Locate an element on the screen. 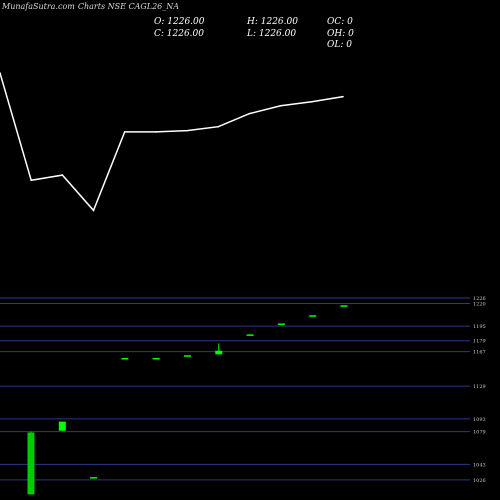  ohlc-ol: OL: 0 is located at coordinates (339, 45).